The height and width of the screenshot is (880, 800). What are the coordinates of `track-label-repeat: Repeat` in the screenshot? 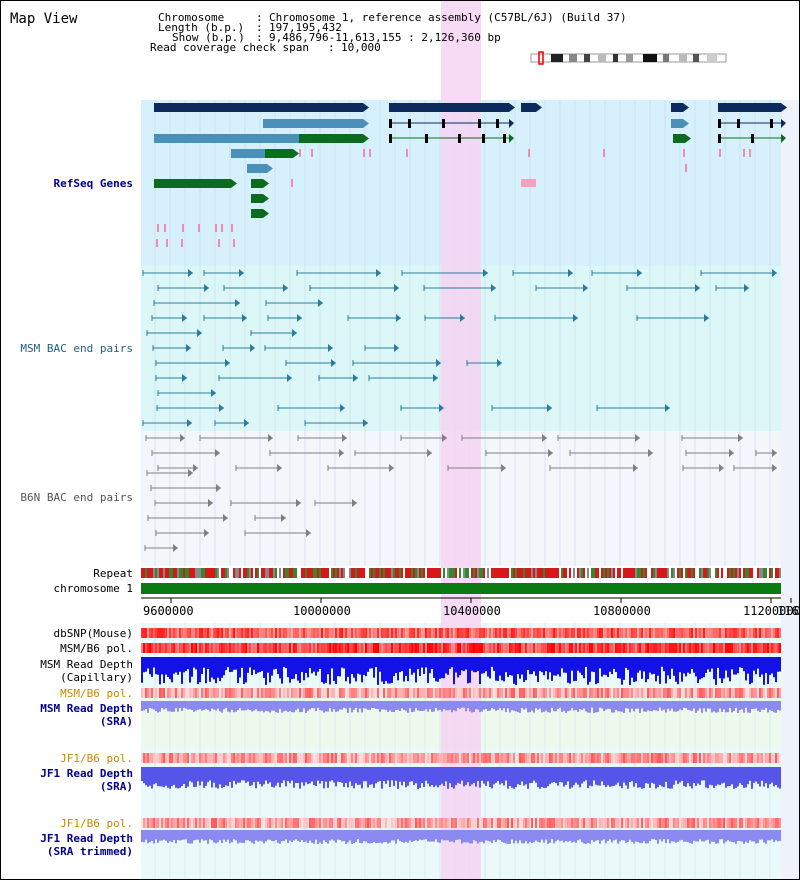 It's located at (113, 573).